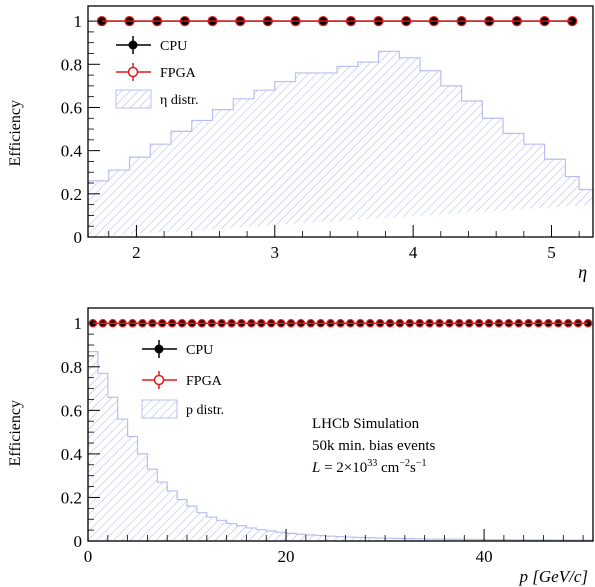 The height and width of the screenshot is (587, 595). Describe the element at coordinates (368, 467) in the screenshot. I see `annotation-line-3: L = 2×1033 cm−2s−1` at that location.